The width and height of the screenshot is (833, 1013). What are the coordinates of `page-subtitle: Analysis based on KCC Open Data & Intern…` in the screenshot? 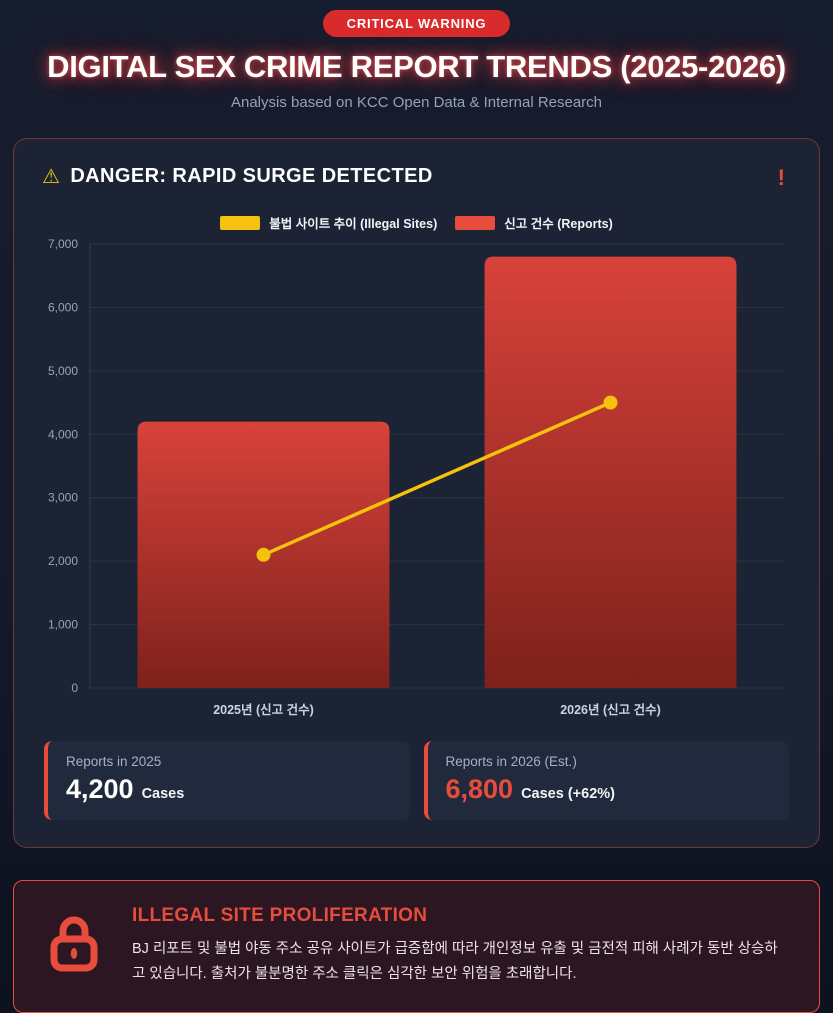 It's located at (416, 102).